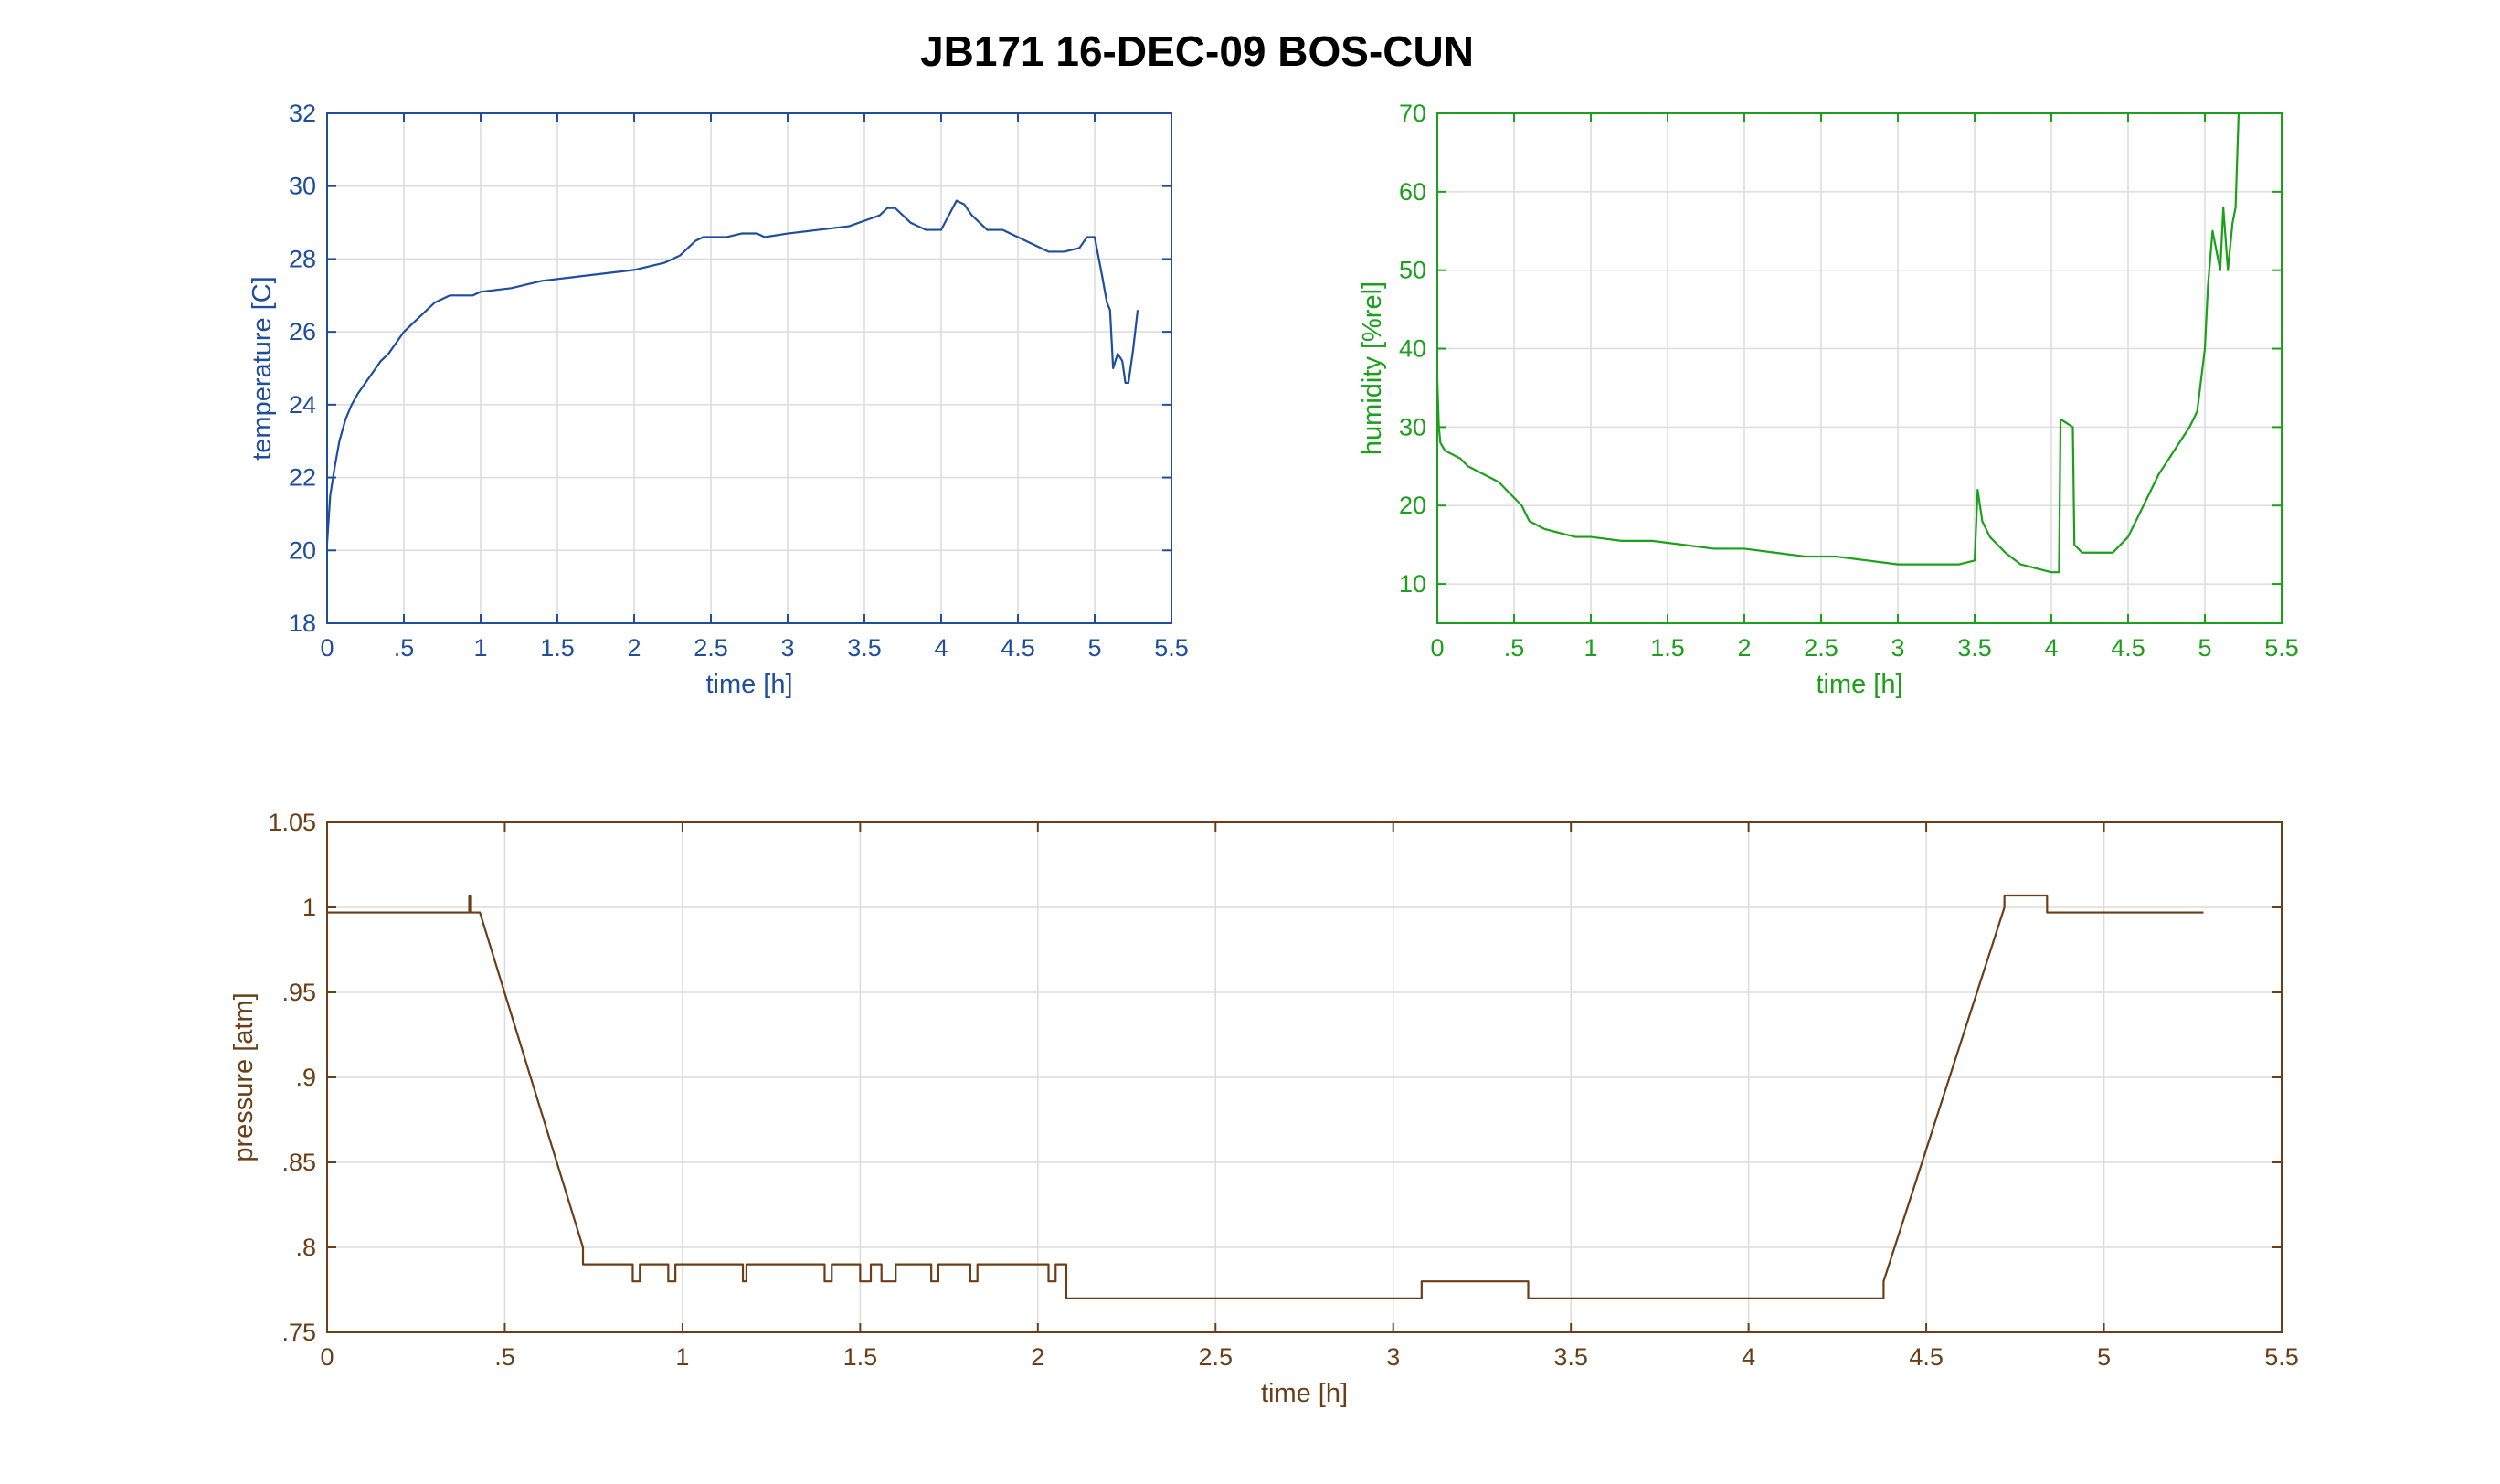 This screenshot has width=2500, height=1484. What do you see at coordinates (732, 372) in the screenshot?
I see `temperature-series-line` at bounding box center [732, 372].